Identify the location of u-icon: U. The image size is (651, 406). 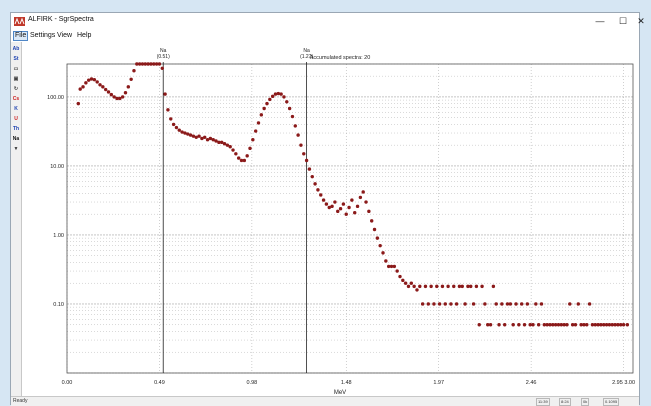
(16, 119).